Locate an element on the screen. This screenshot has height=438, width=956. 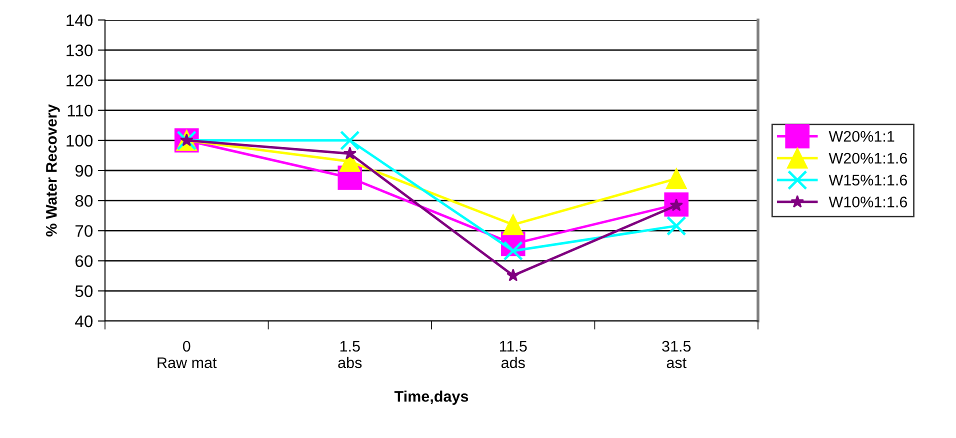
x-tick-label: 11.5 ads is located at coordinates (513, 354).